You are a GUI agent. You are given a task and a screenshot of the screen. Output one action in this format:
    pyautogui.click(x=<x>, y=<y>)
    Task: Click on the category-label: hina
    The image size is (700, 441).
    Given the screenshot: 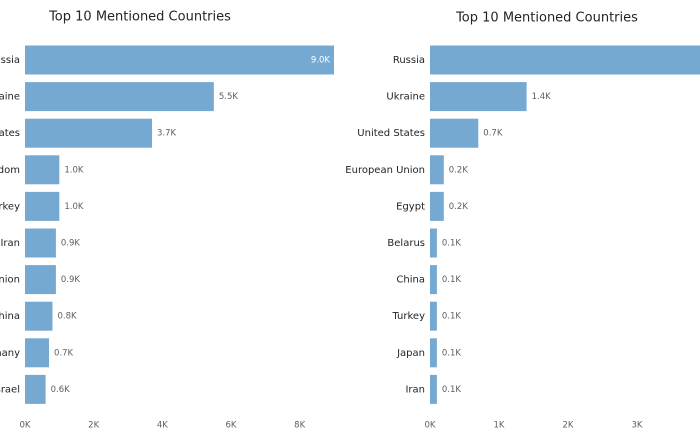 What is the action you would take?
    pyautogui.click(x=10, y=316)
    